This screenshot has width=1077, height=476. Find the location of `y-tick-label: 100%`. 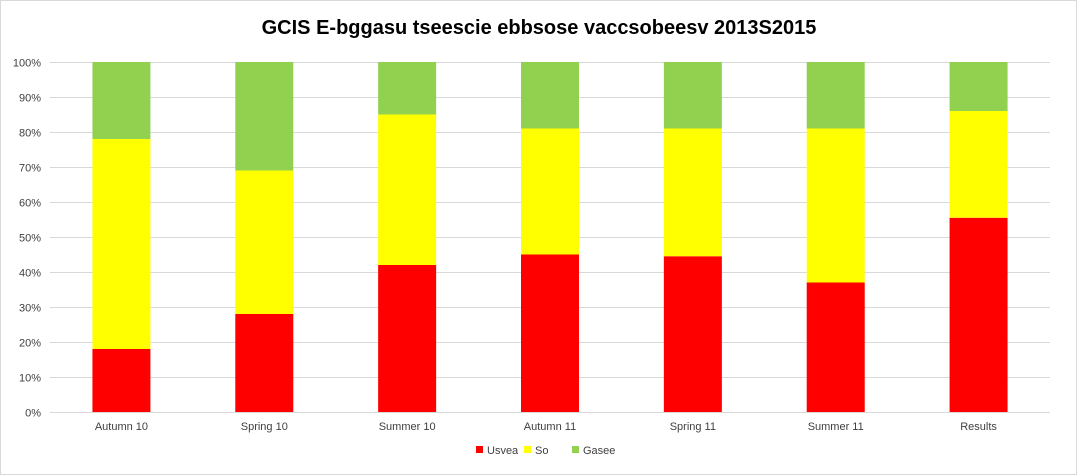

y-tick-label: 100% is located at coordinates (27, 64).